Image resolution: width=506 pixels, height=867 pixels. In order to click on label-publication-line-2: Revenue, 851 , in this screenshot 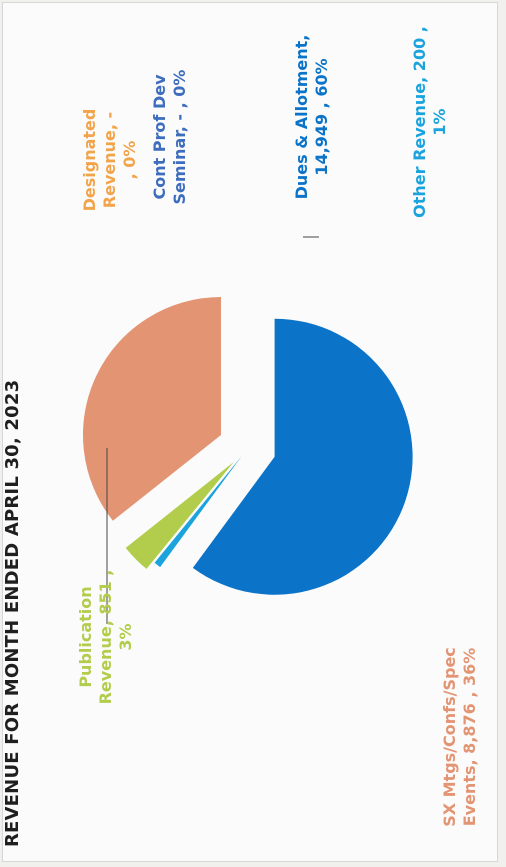, I will do `click(105, 637)`.